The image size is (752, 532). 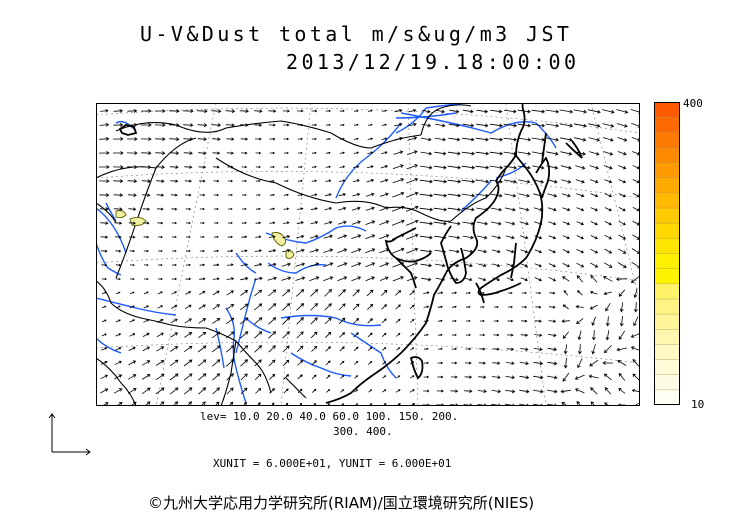 I want to click on colorbar, so click(x=667, y=253).